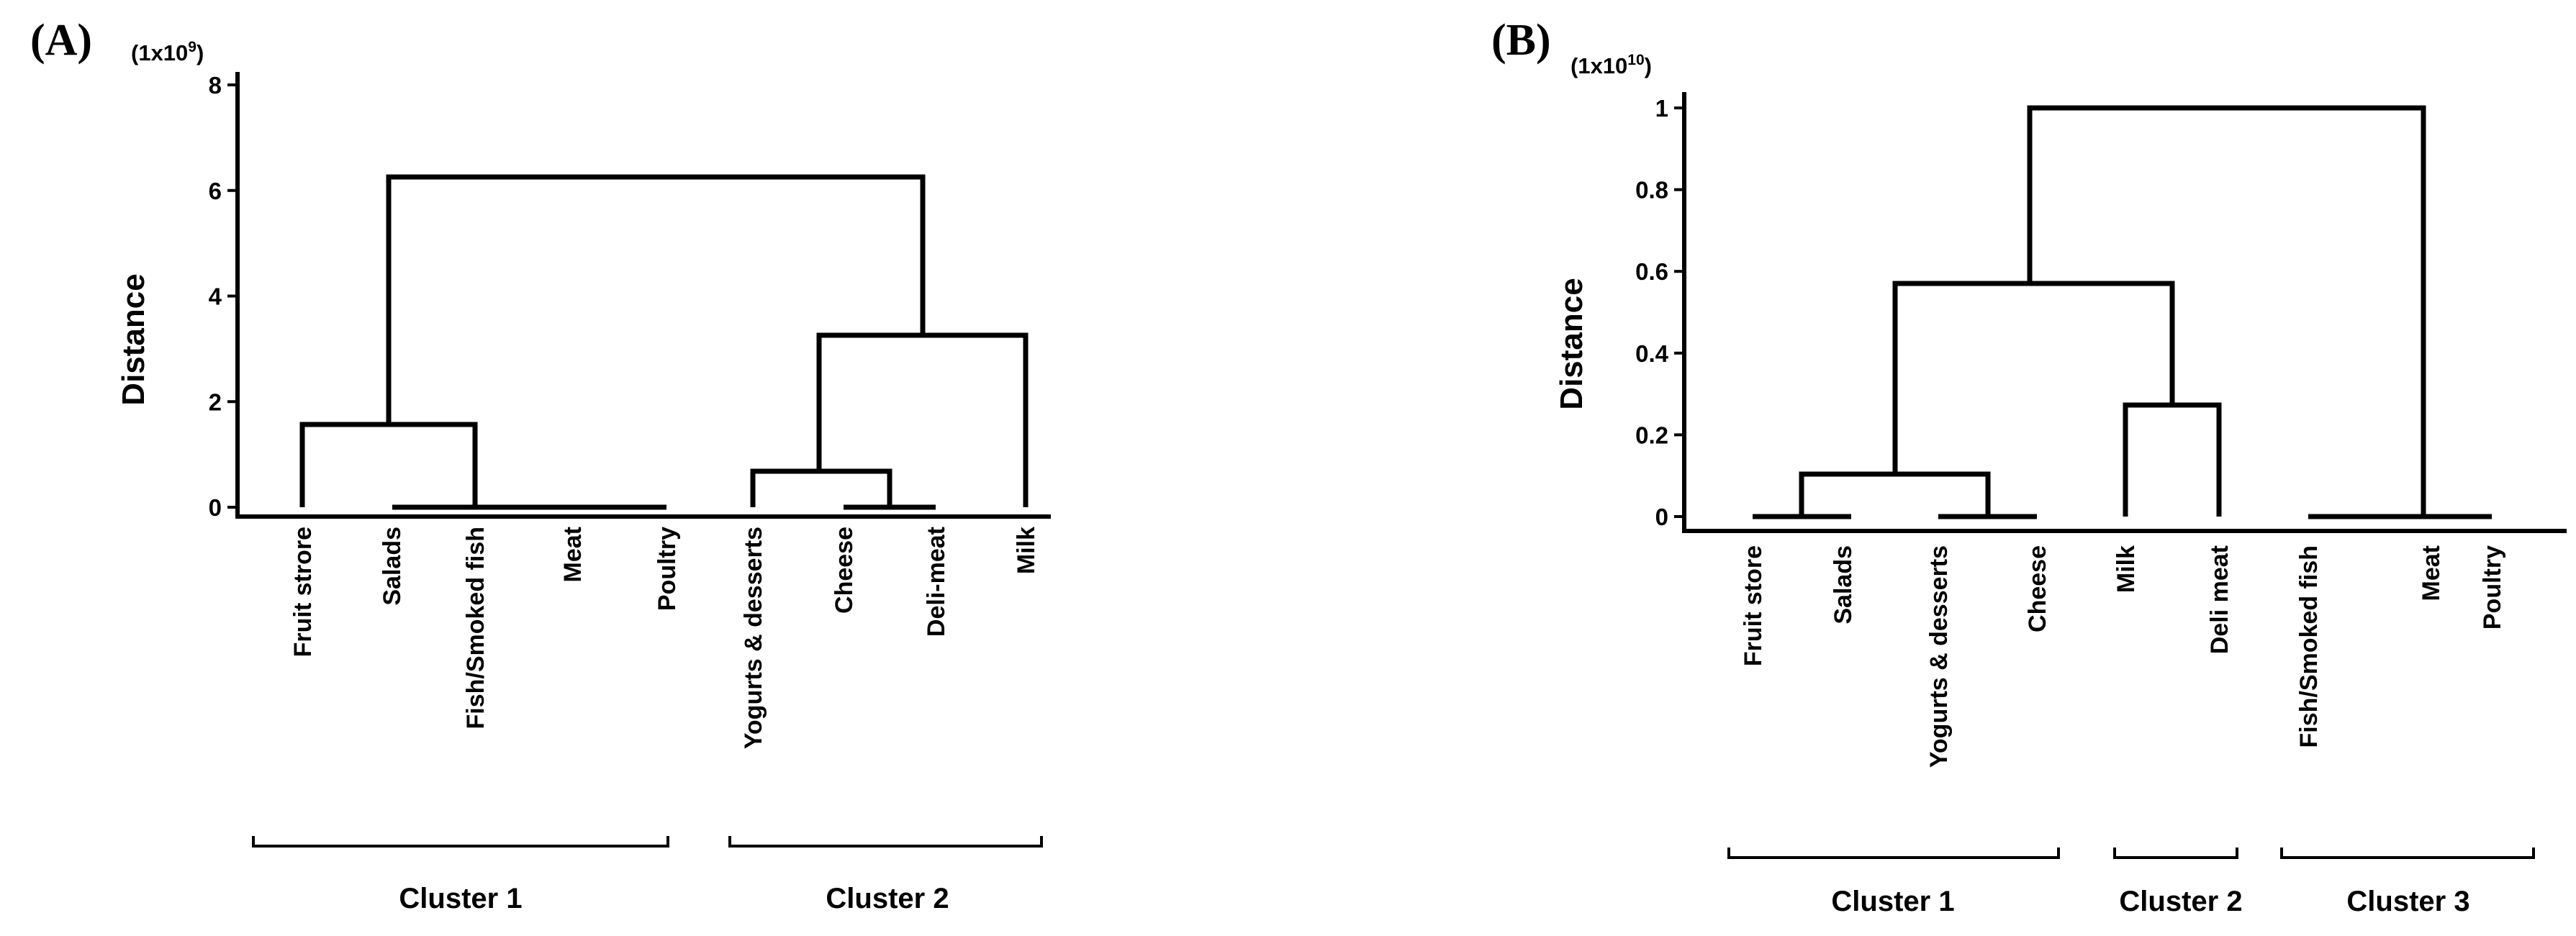 This screenshot has height=936, width=2576. I want to click on panel-a-link-milk-group, so click(923, 419).